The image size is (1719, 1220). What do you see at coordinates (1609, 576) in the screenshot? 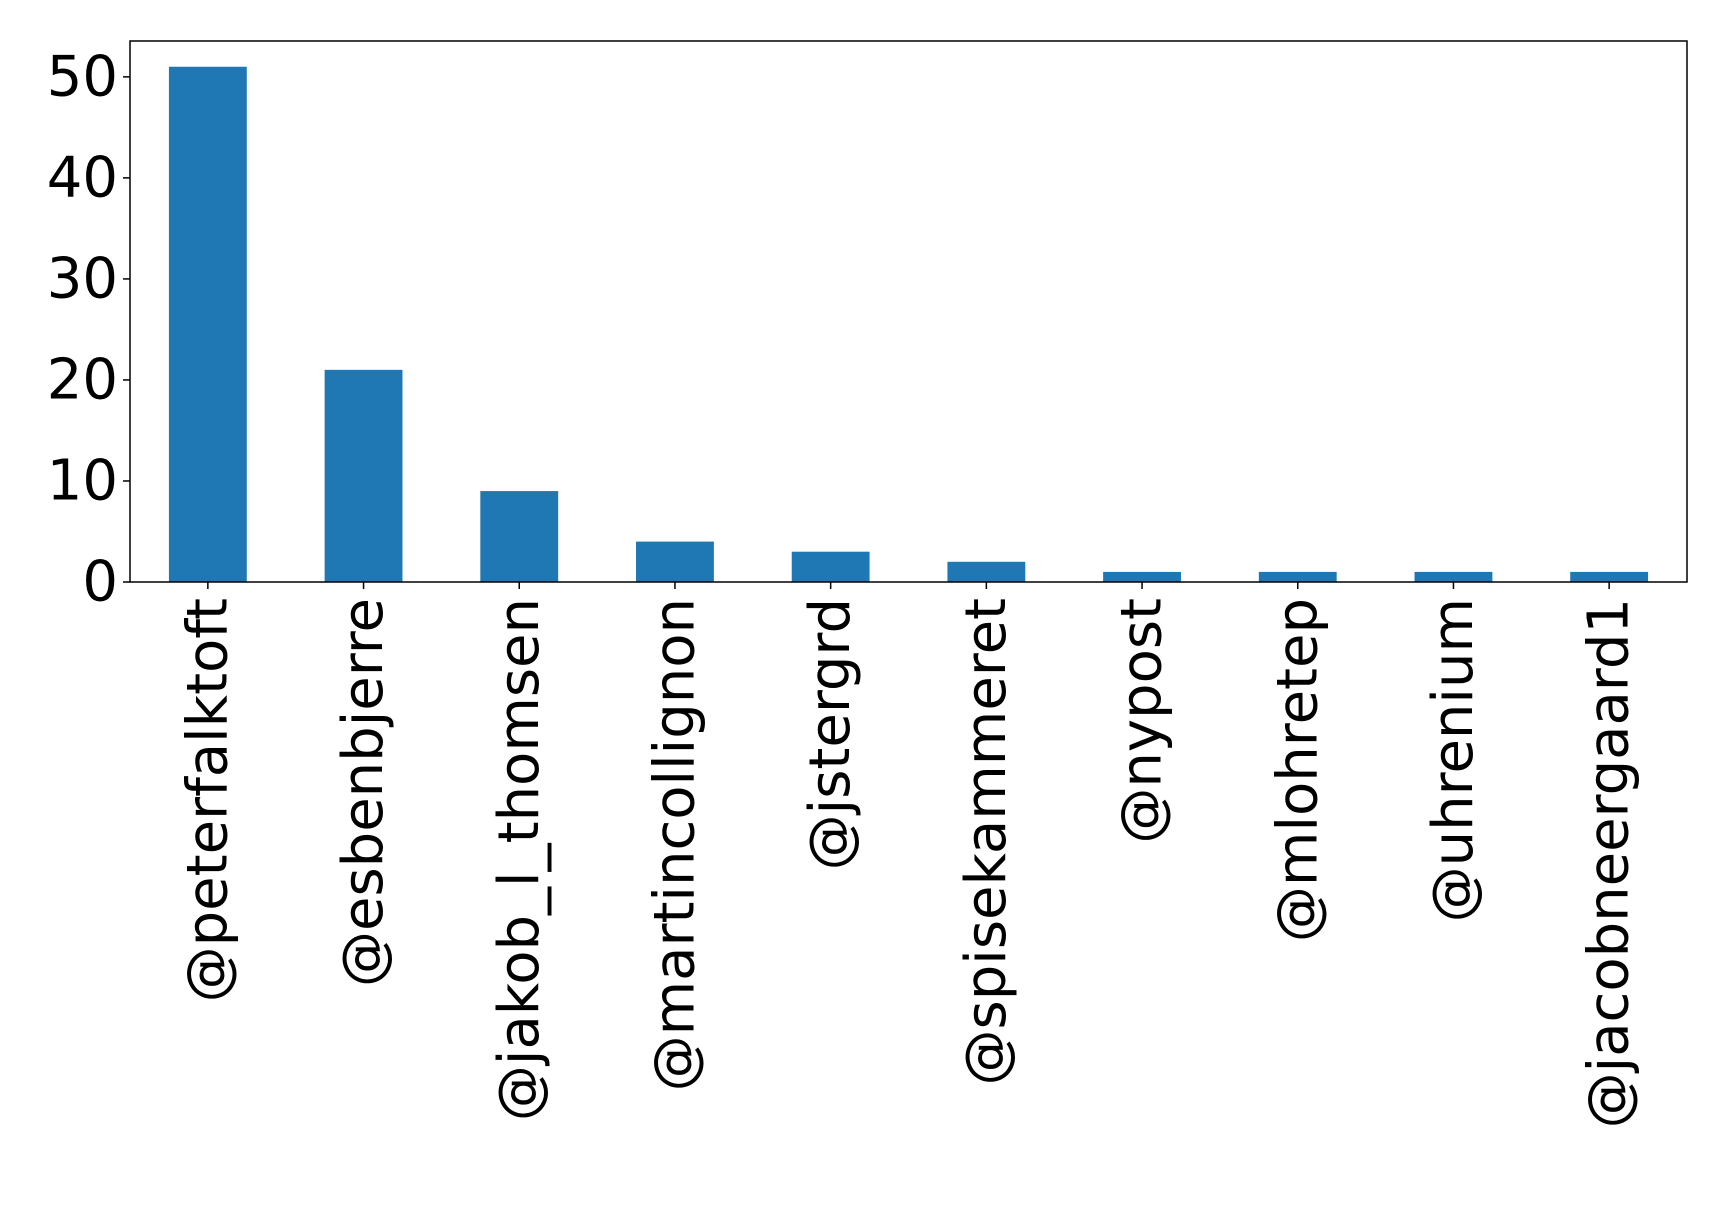
I see `bar-jacobneergaard1` at bounding box center [1609, 576].